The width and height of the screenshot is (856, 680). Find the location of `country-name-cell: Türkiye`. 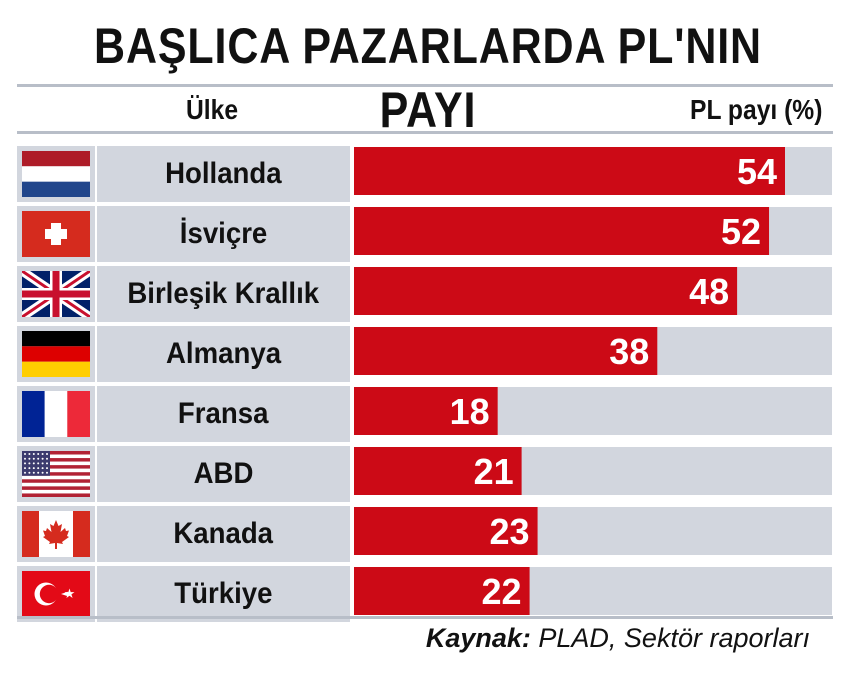

country-name-cell: Türkiye is located at coordinates (223, 594).